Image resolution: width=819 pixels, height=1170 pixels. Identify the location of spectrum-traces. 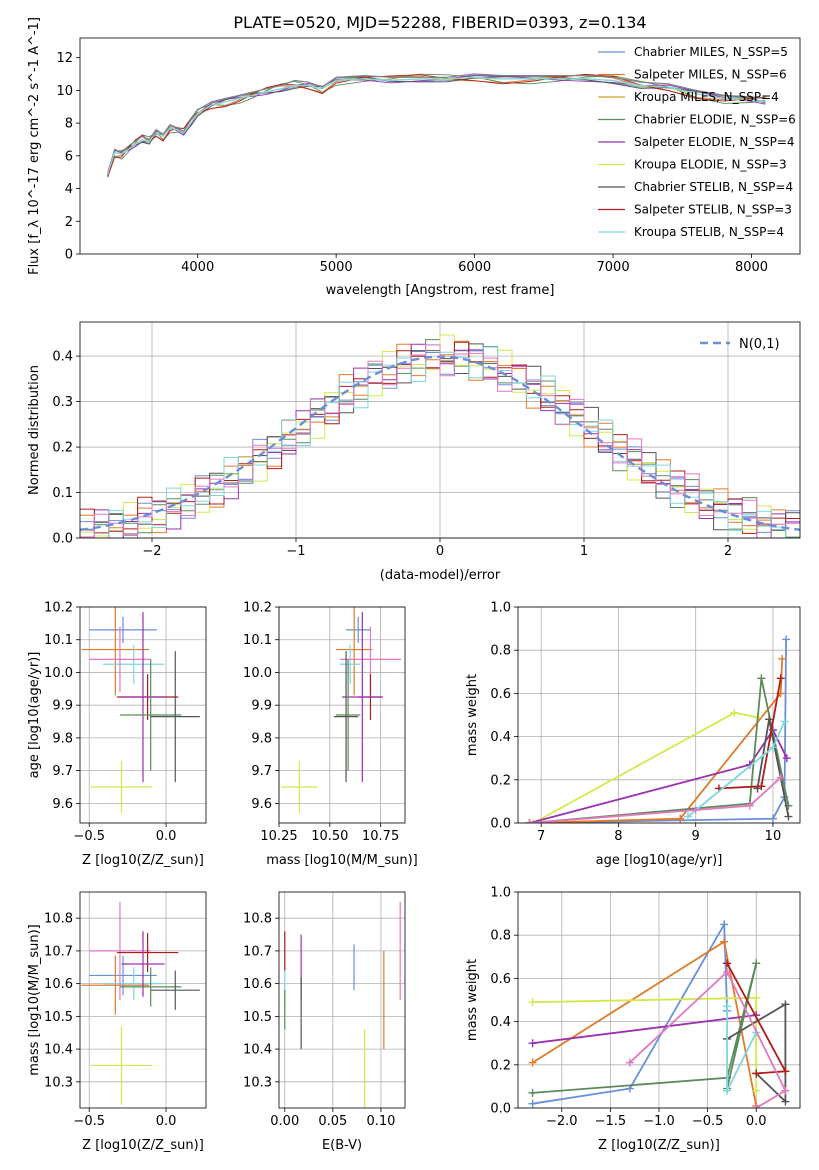
(436, 125).